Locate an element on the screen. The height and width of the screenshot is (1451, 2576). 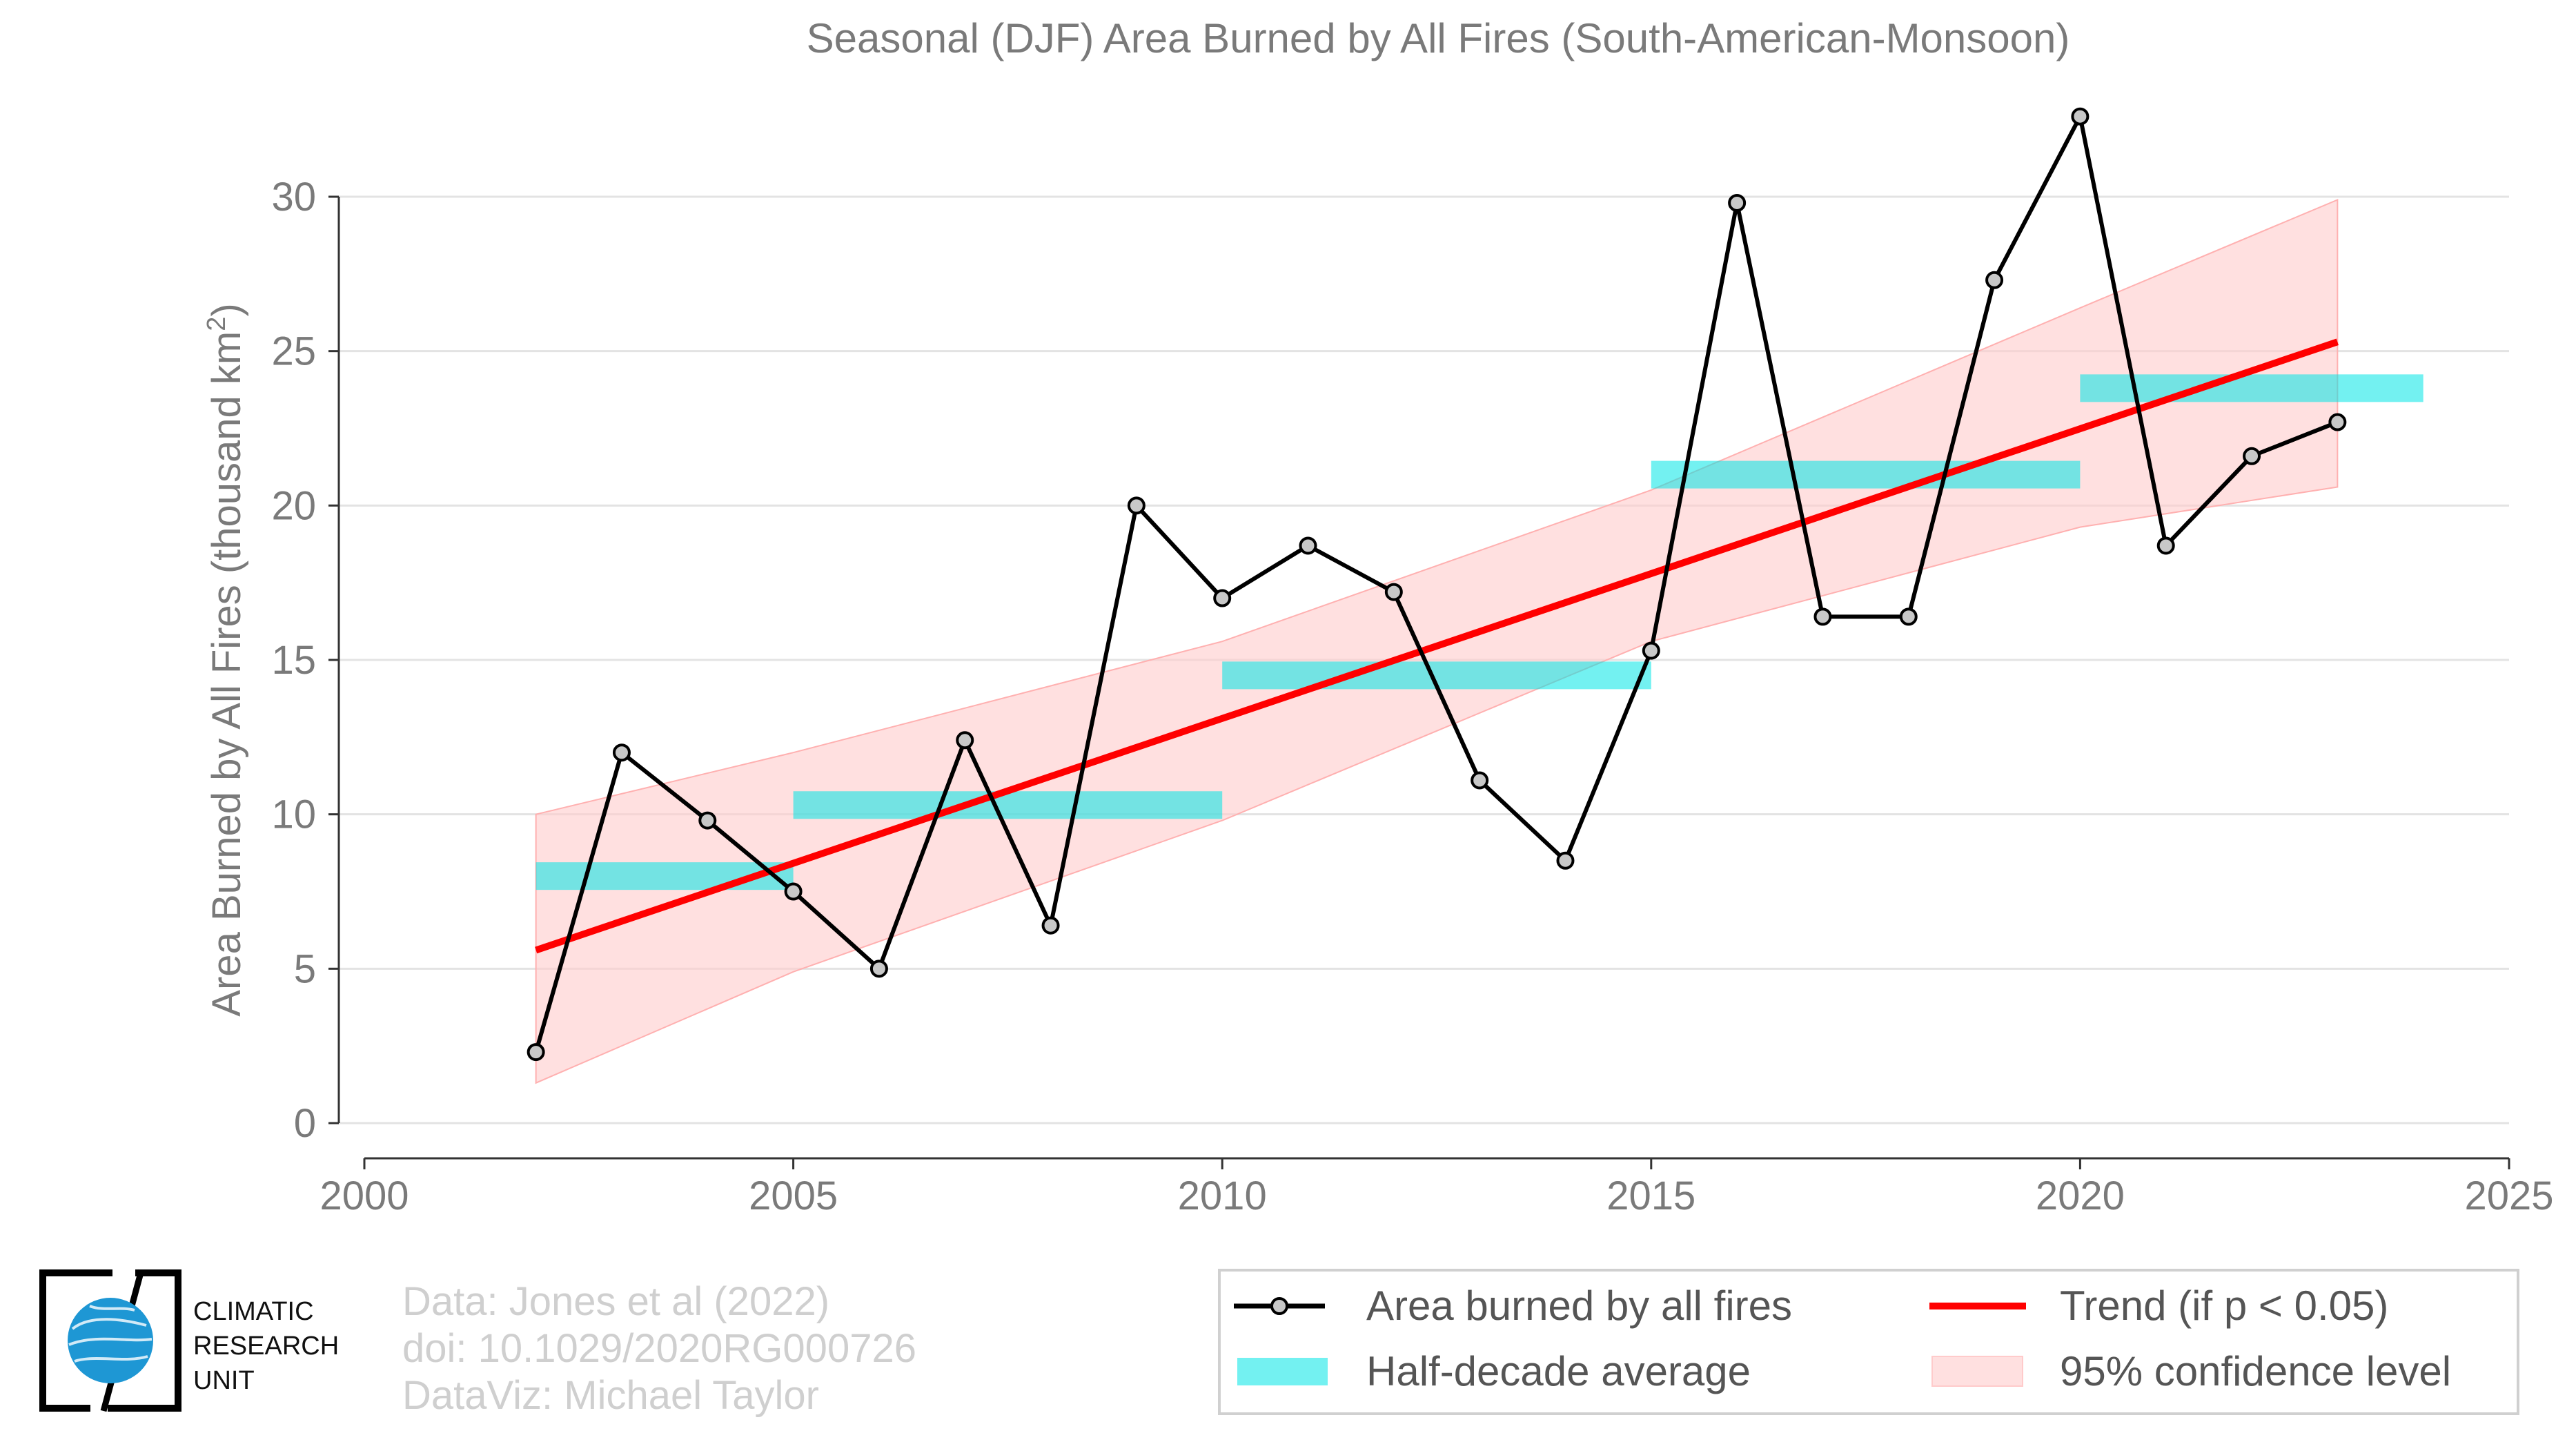
legend-label-band: 95% confidence level is located at coordinates (2255, 1371).